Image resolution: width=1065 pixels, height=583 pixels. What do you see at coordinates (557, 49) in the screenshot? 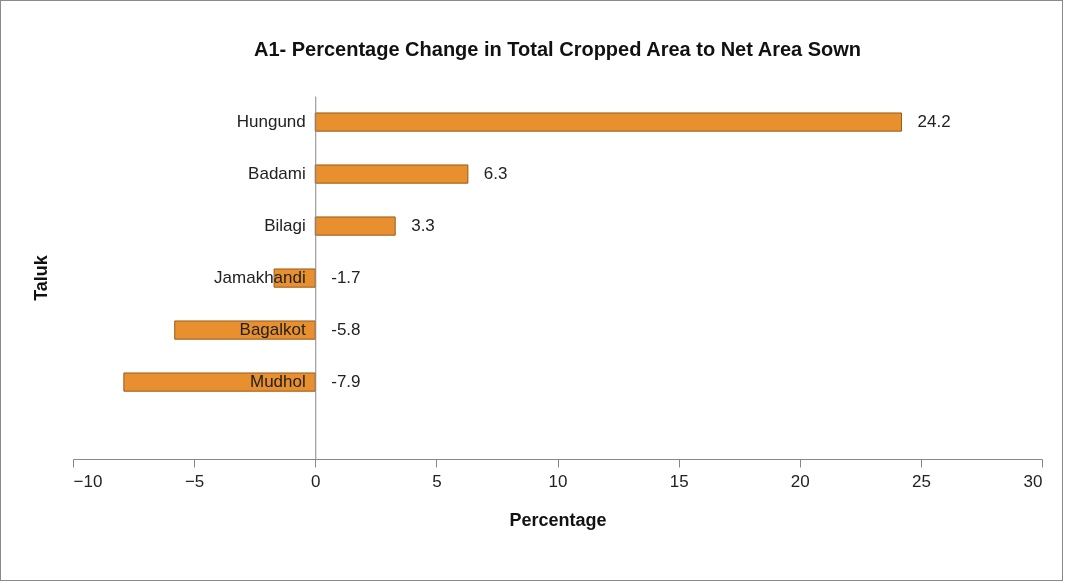
I see `chart-title: A1- Percentage Change in Total Cropped Area to Net Area Sown` at bounding box center [557, 49].